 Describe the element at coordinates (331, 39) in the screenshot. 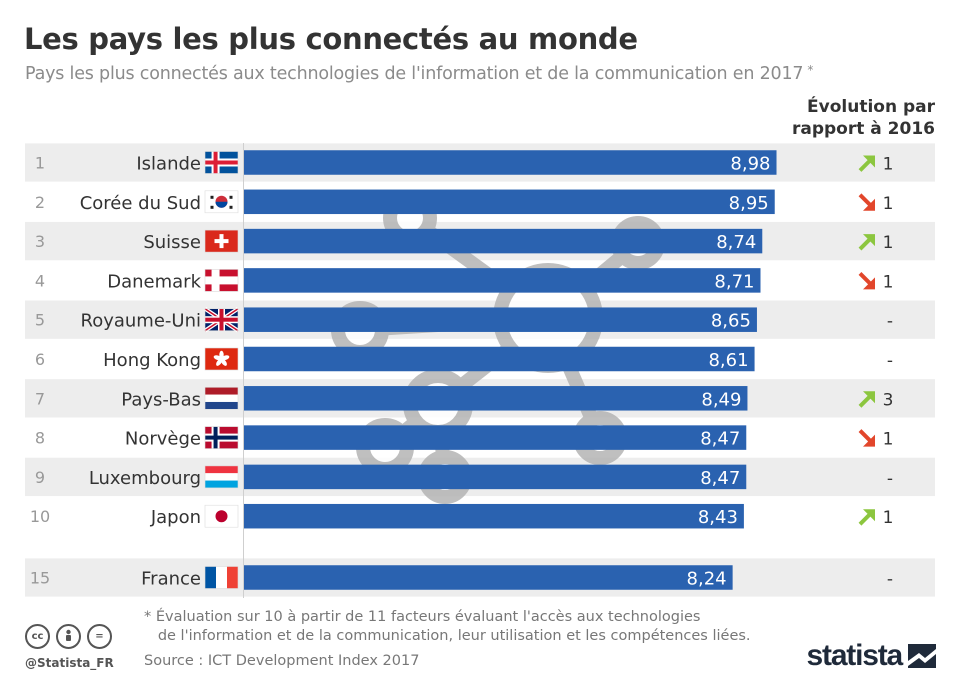

I see `page-title: Les pays les plus connectés au monde` at that location.